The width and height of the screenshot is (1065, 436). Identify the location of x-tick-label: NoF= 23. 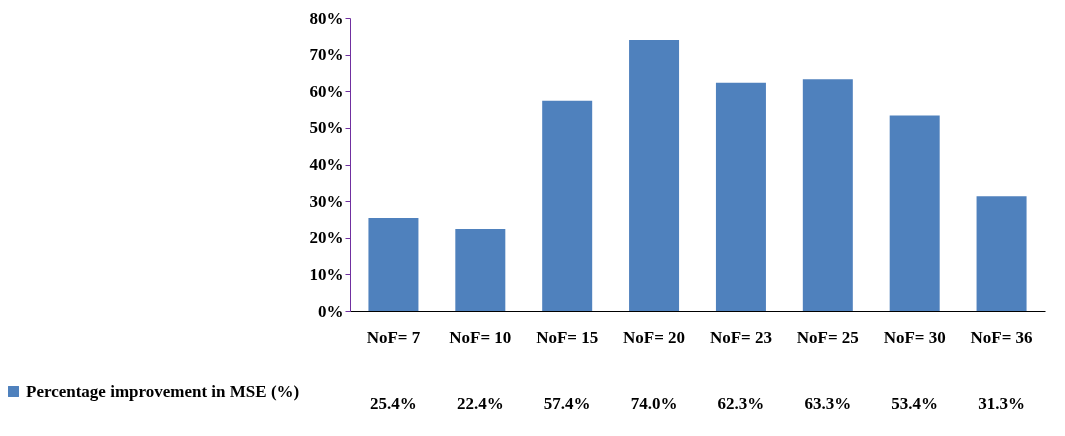
(740, 337).